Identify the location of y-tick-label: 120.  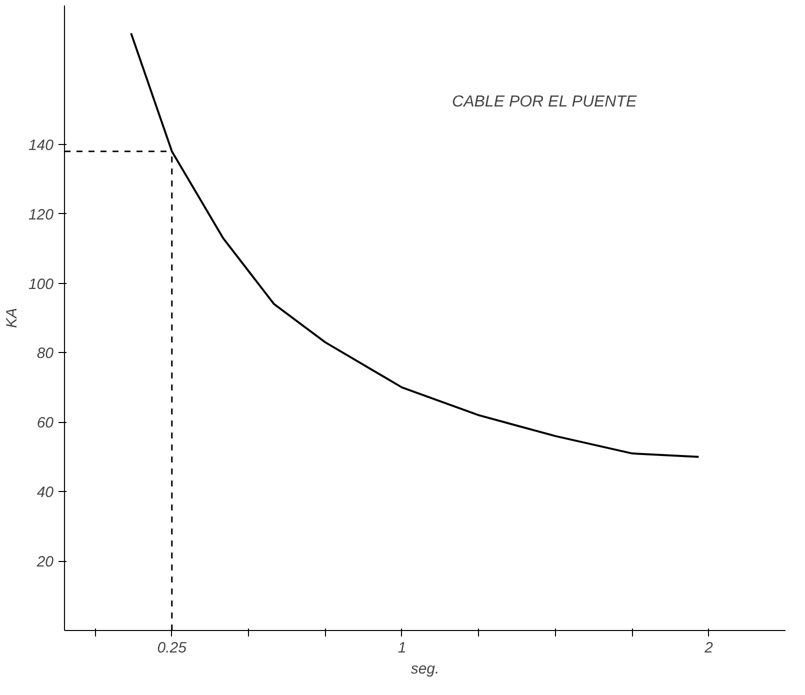
(41, 215).